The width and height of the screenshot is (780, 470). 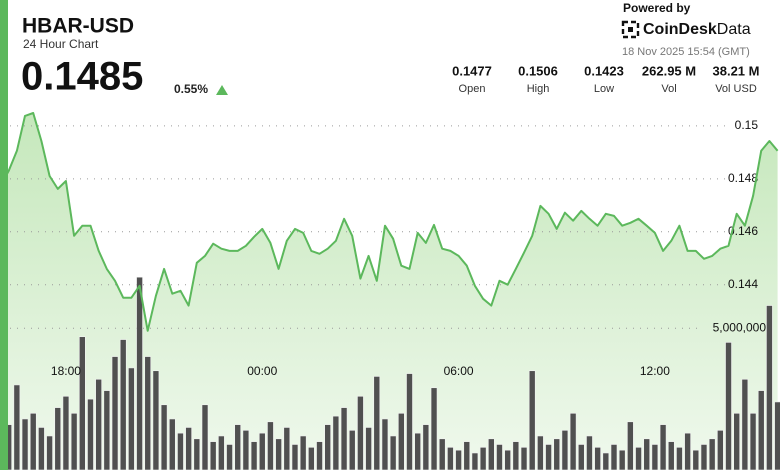 I want to click on timestamp: 18 Nov 2025 15:54 (GMT), so click(x=686, y=52).